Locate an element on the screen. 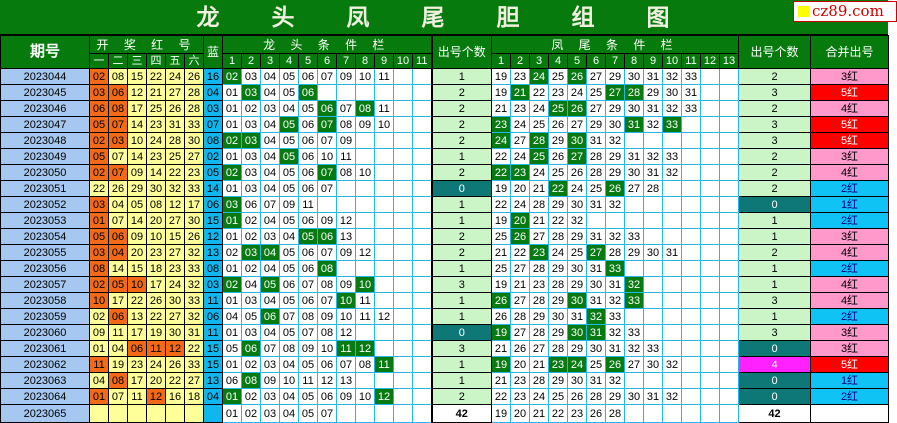 The height and width of the screenshot is (423, 897). header-period: 期号 is located at coordinates (45, 52).